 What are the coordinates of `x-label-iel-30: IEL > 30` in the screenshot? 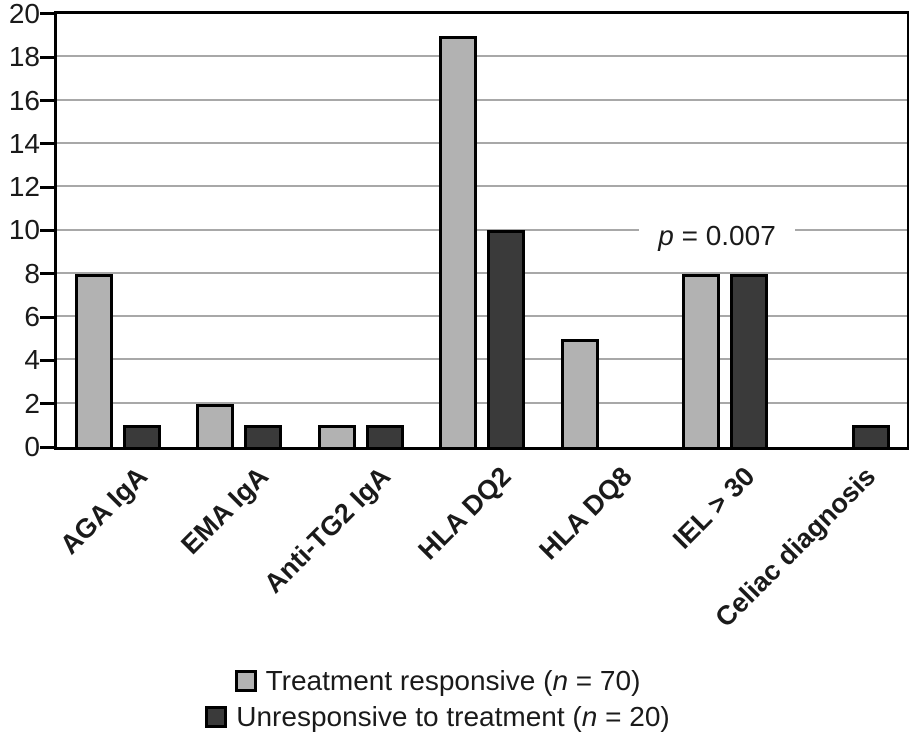 It's located at (713, 508).